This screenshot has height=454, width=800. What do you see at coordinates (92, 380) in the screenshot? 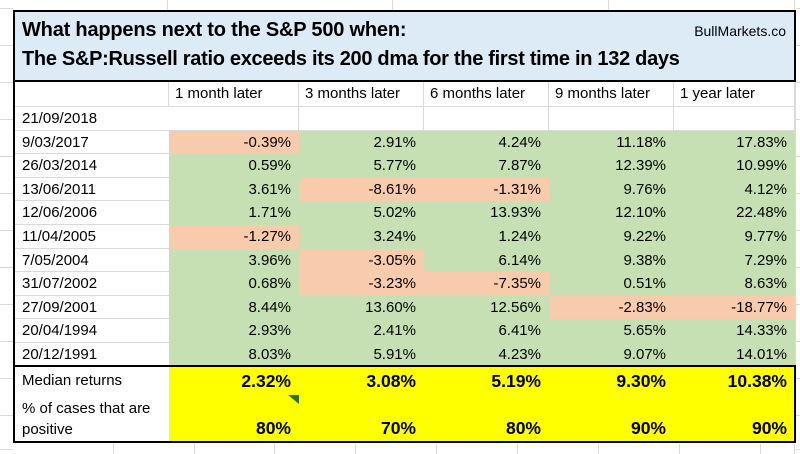
I see `median-label: Median returns` at bounding box center [92, 380].